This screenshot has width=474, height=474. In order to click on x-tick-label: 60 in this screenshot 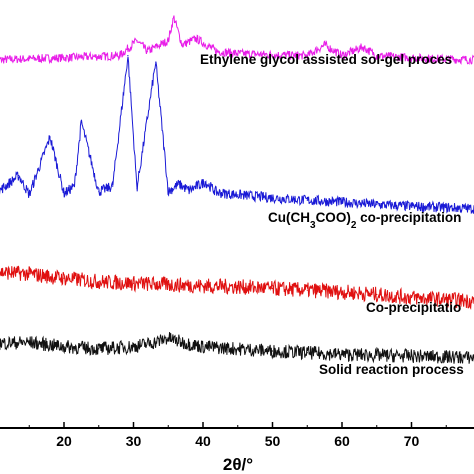, I will do `click(342, 441)`.